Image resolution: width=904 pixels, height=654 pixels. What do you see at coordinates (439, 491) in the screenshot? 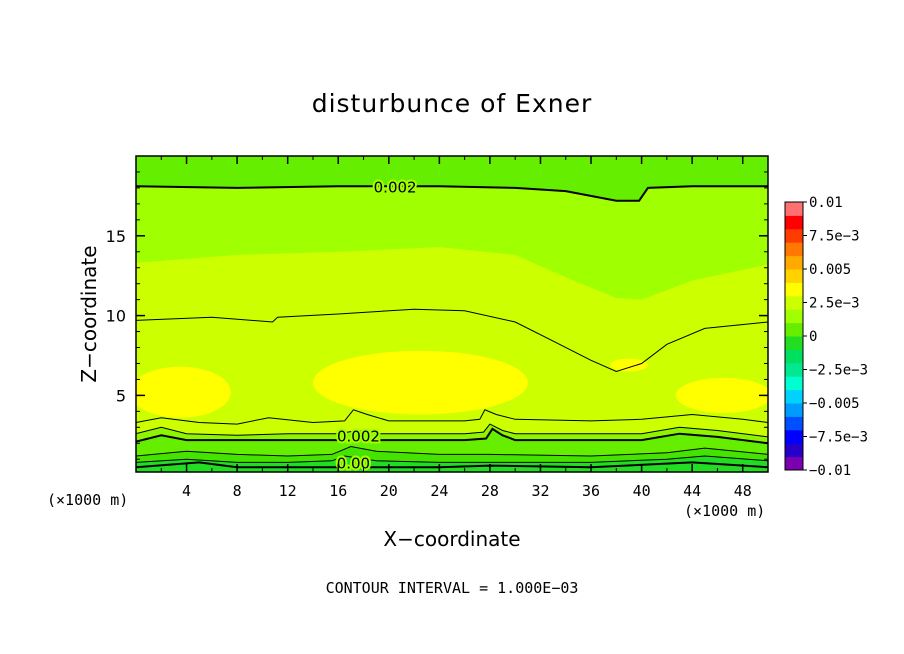
I see `x-tick-label: 24` at bounding box center [439, 491].